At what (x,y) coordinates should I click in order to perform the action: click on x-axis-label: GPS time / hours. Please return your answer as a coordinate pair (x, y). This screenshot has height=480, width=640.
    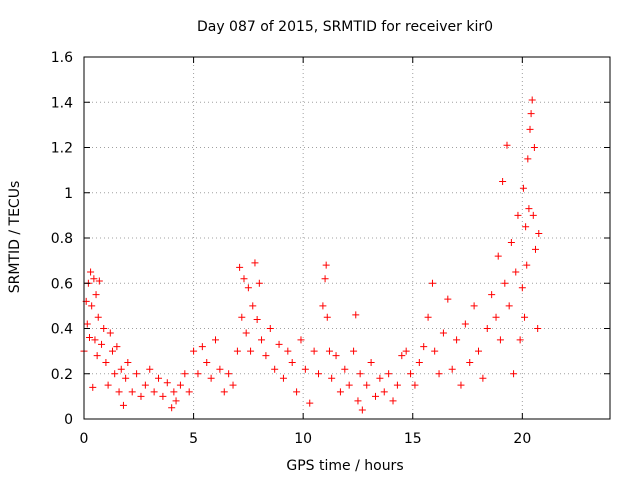
    Looking at the image, I should click on (344, 466).